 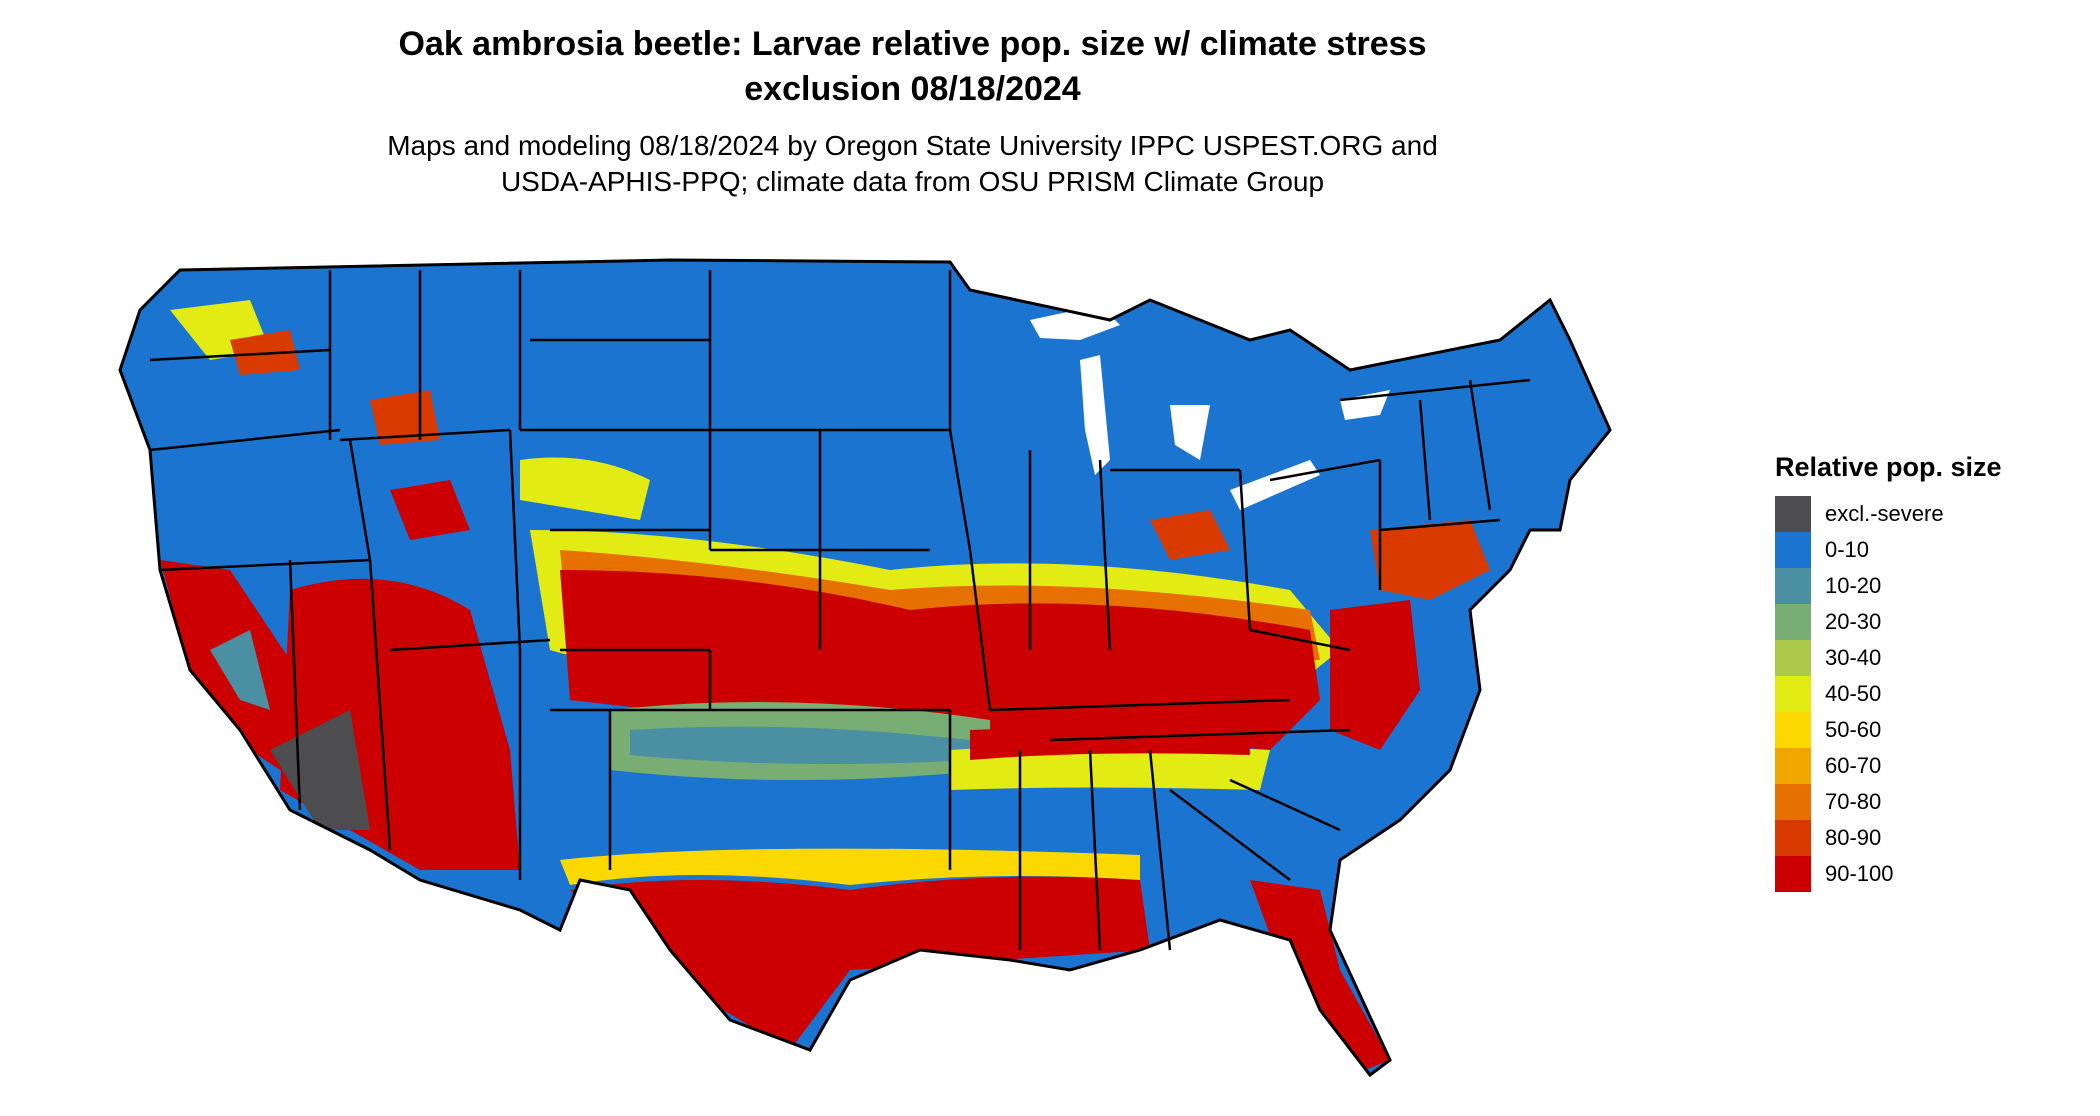 I want to click on legend-label: 90-100, so click(x=1859, y=873).